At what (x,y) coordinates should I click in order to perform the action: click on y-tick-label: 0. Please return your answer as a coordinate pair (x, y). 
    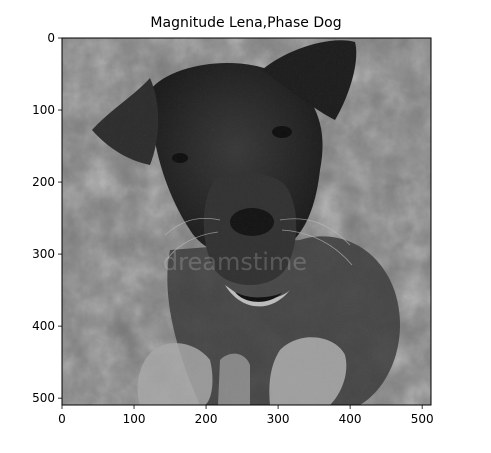
    Looking at the image, I should click on (51, 38).